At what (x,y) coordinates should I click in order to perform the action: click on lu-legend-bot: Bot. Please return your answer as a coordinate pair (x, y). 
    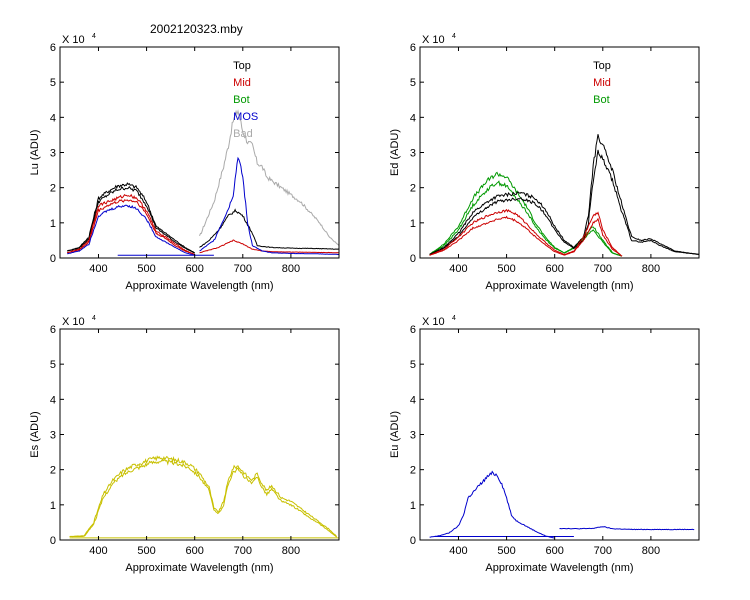
    Looking at the image, I should click on (241, 100).